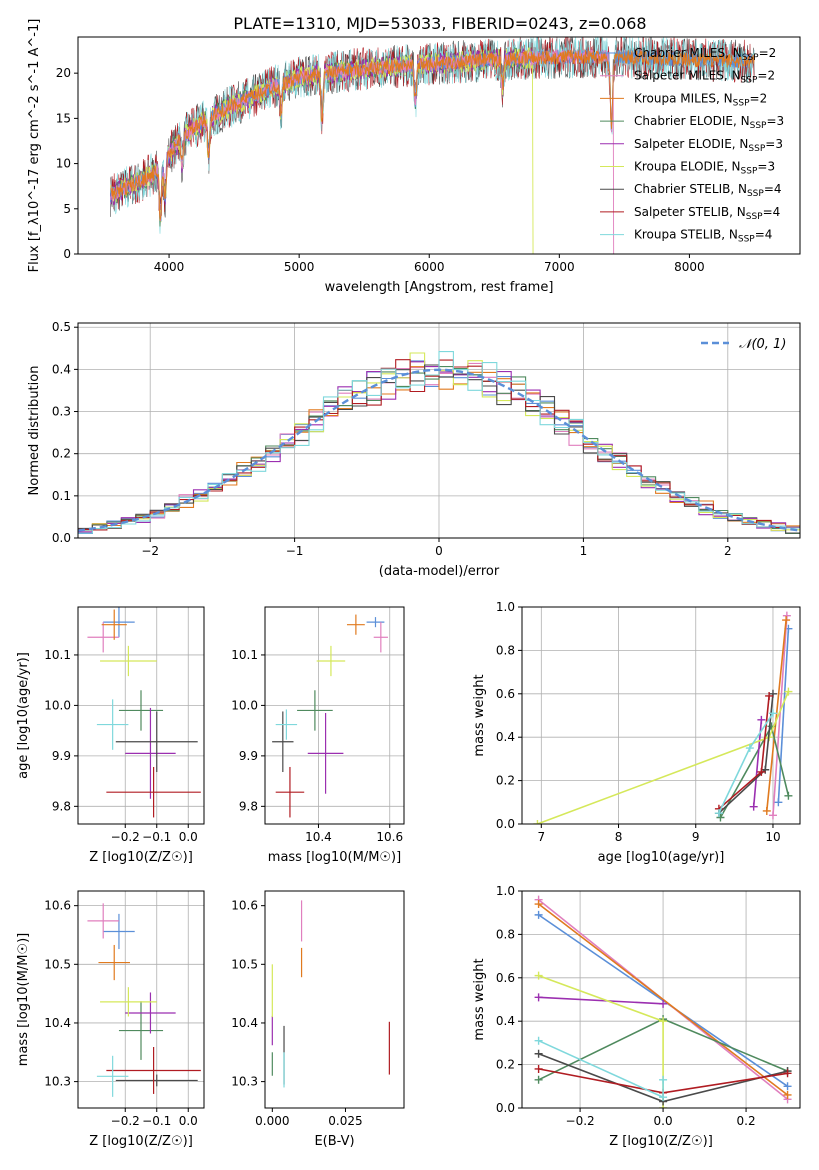 The height and width of the screenshot is (1170, 819). I want to click on x-tick-label: −1, so click(295, 551).